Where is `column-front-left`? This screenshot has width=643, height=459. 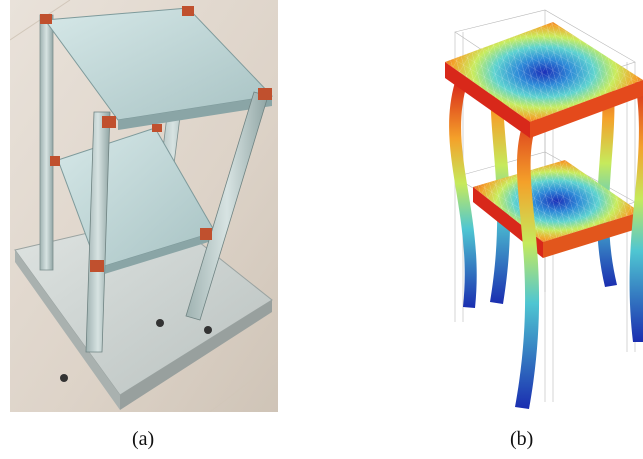
column-front-left is located at coordinates (98, 232).